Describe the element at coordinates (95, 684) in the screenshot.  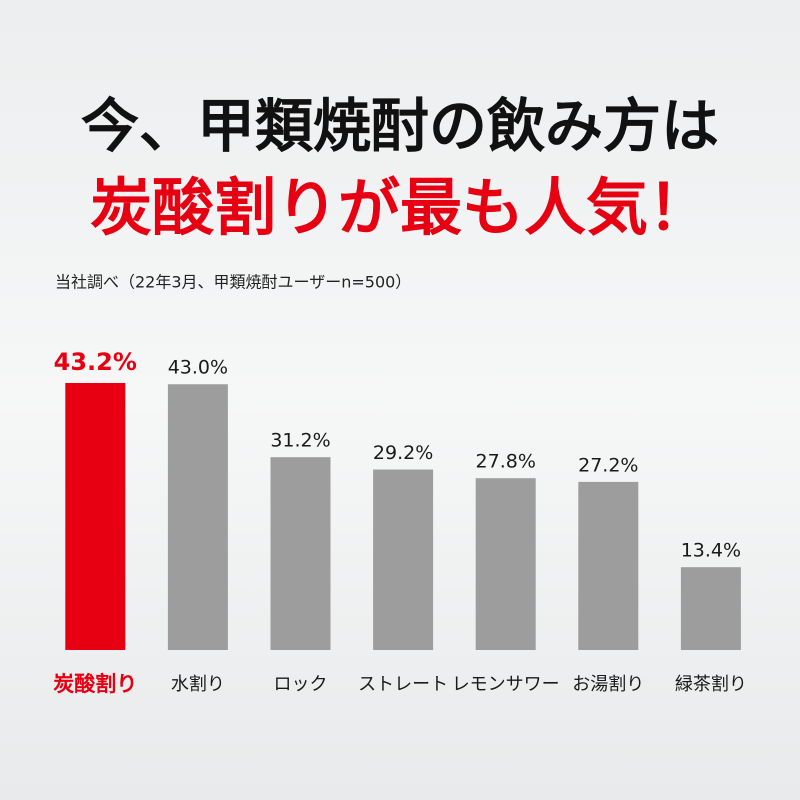
I see `x-tick-label: 炭酸割り` at that location.